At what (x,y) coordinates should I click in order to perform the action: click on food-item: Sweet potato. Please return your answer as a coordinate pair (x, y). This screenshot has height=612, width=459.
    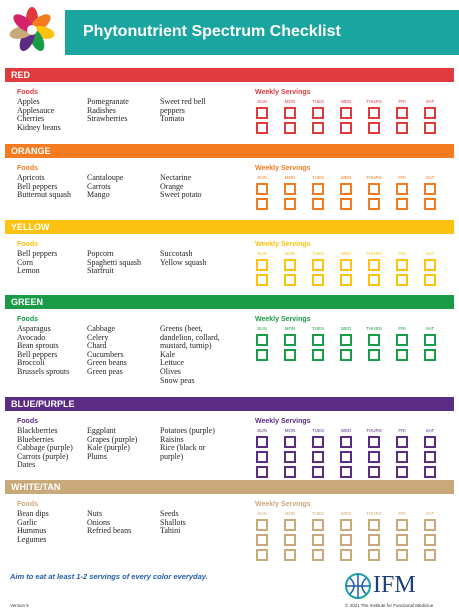
    Looking at the image, I should click on (181, 195).